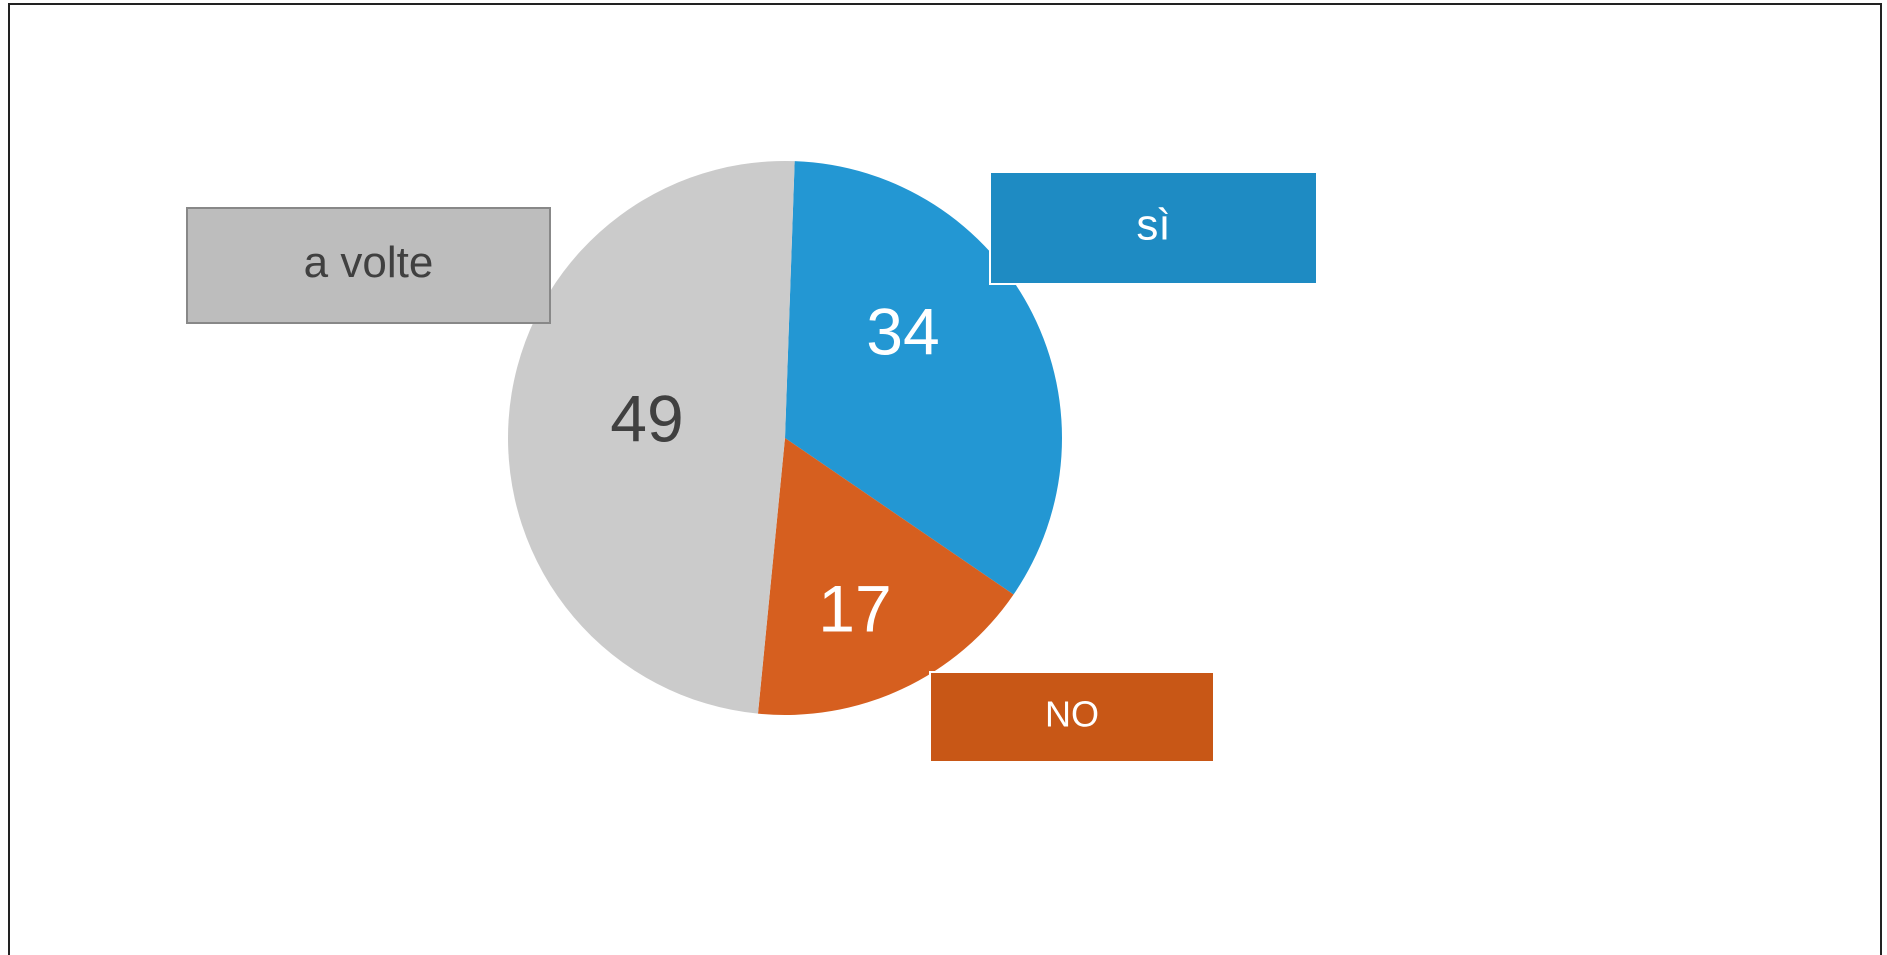 Image resolution: width=1887 pixels, height=955 pixels. What do you see at coordinates (902, 331) in the screenshot?
I see `data-label: 34` at bounding box center [902, 331].